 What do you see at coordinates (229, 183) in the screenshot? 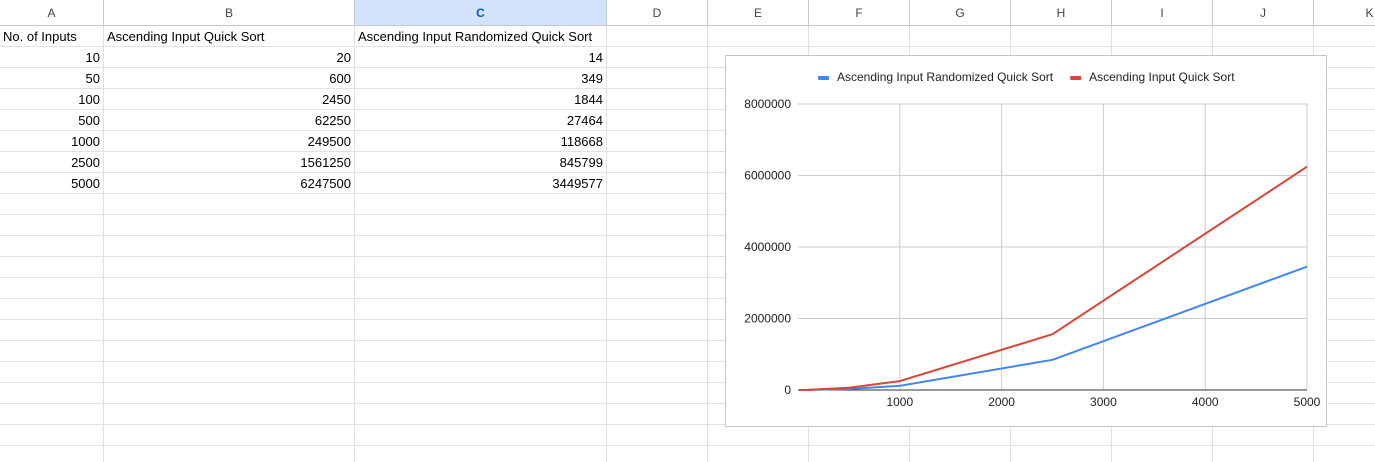
I see `data-cell: 6247500` at bounding box center [229, 183].